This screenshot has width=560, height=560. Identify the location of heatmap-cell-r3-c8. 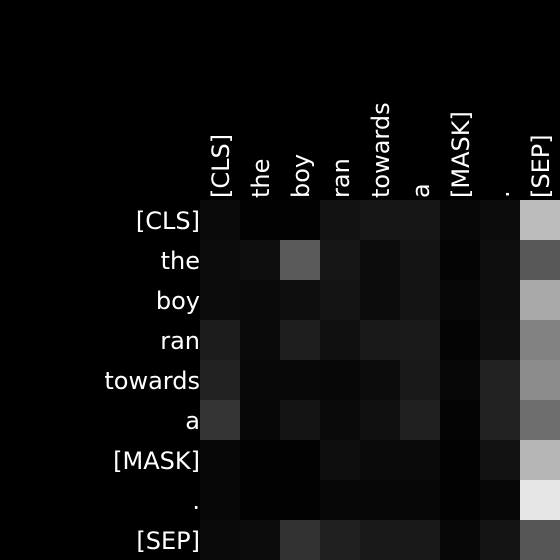
(540, 340).